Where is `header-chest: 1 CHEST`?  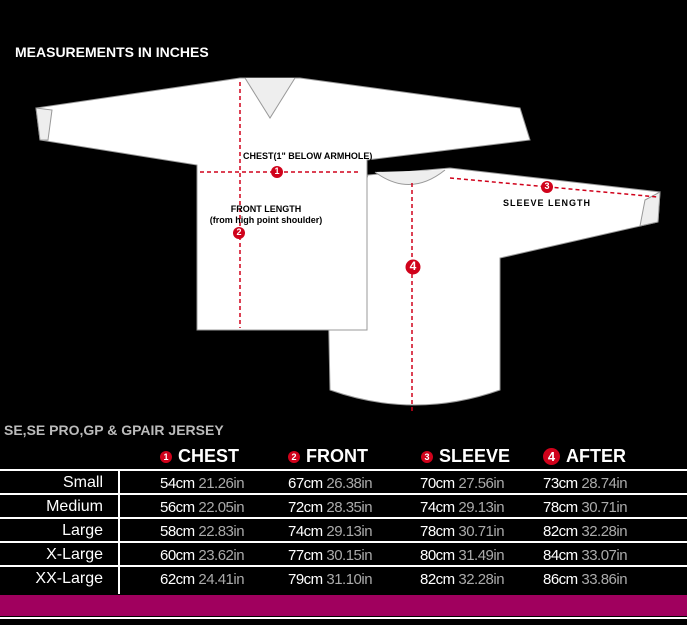 header-chest: 1 CHEST is located at coordinates (199, 456).